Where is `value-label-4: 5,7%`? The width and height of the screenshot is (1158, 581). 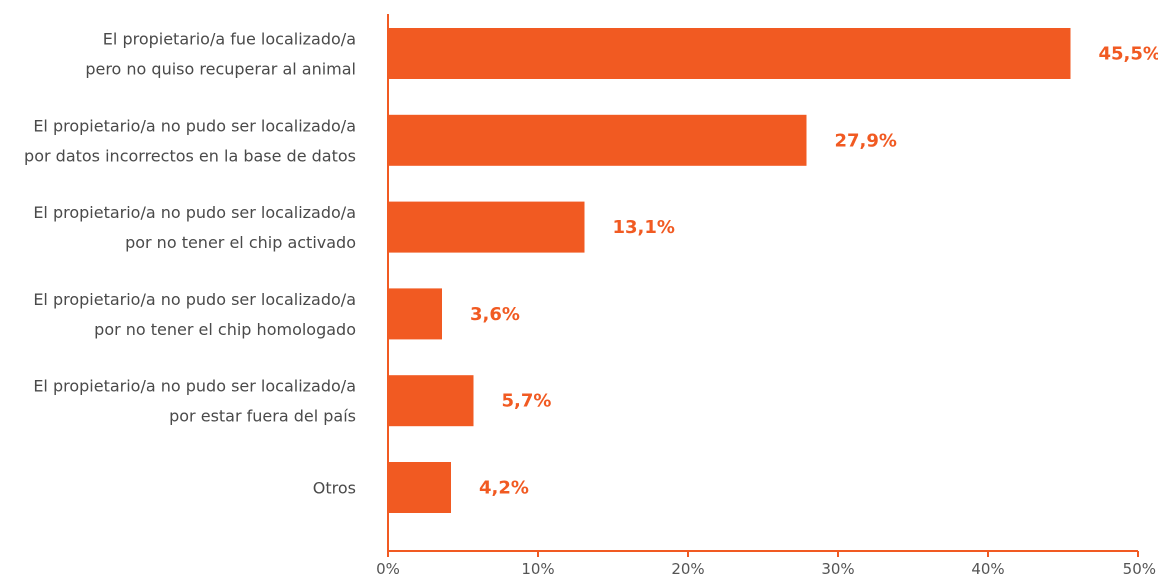
value-label-4: 5,7% is located at coordinates (527, 401).